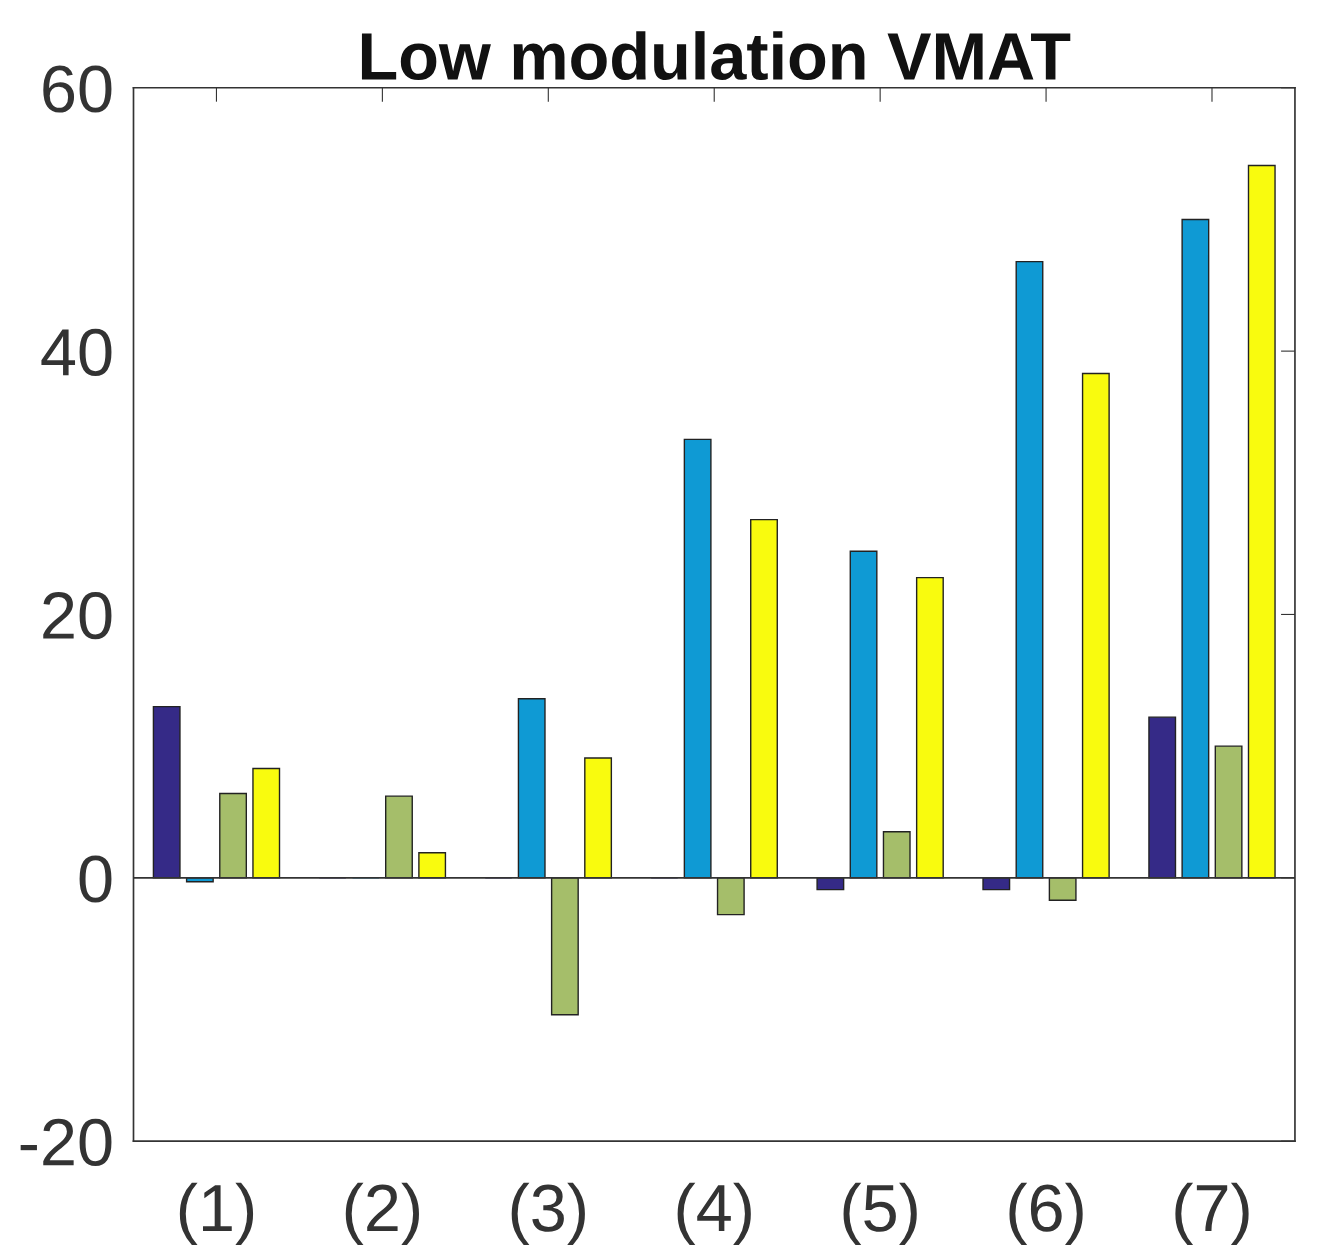  I want to click on x-tick-label: (2), so click(382, 1213).